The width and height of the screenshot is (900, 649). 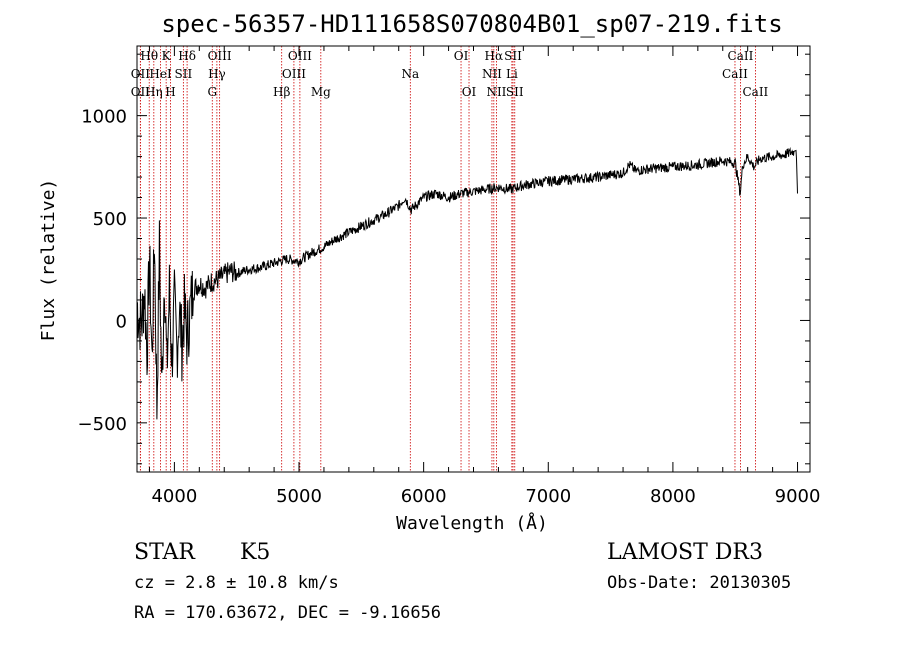 What do you see at coordinates (170, 92) in the screenshot?
I see `spectral-line-label: H` at bounding box center [170, 92].